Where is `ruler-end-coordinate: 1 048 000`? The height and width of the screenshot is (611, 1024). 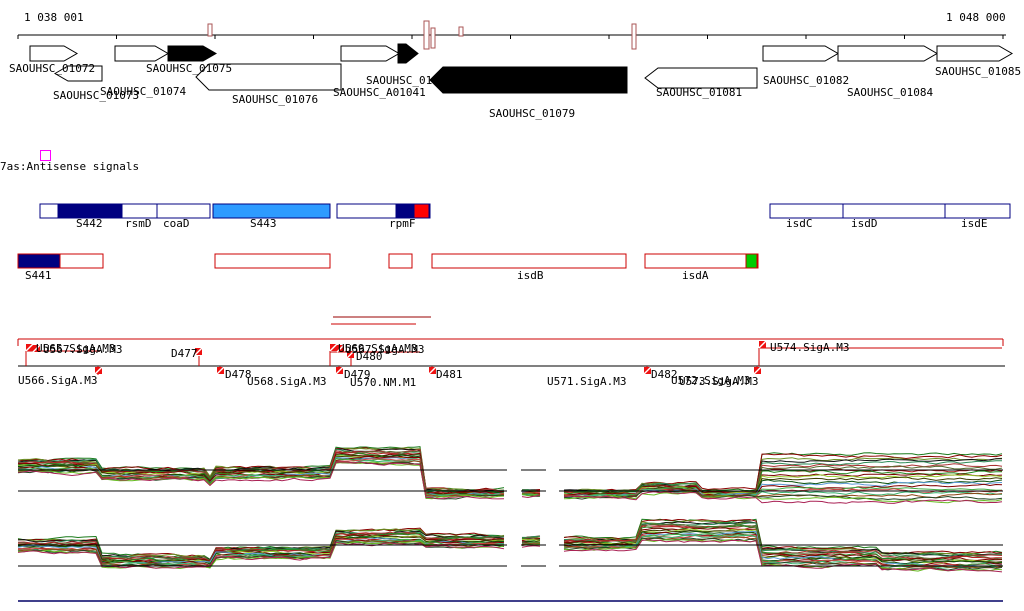 ruler-end-coordinate: 1 048 000 is located at coordinates (976, 17).